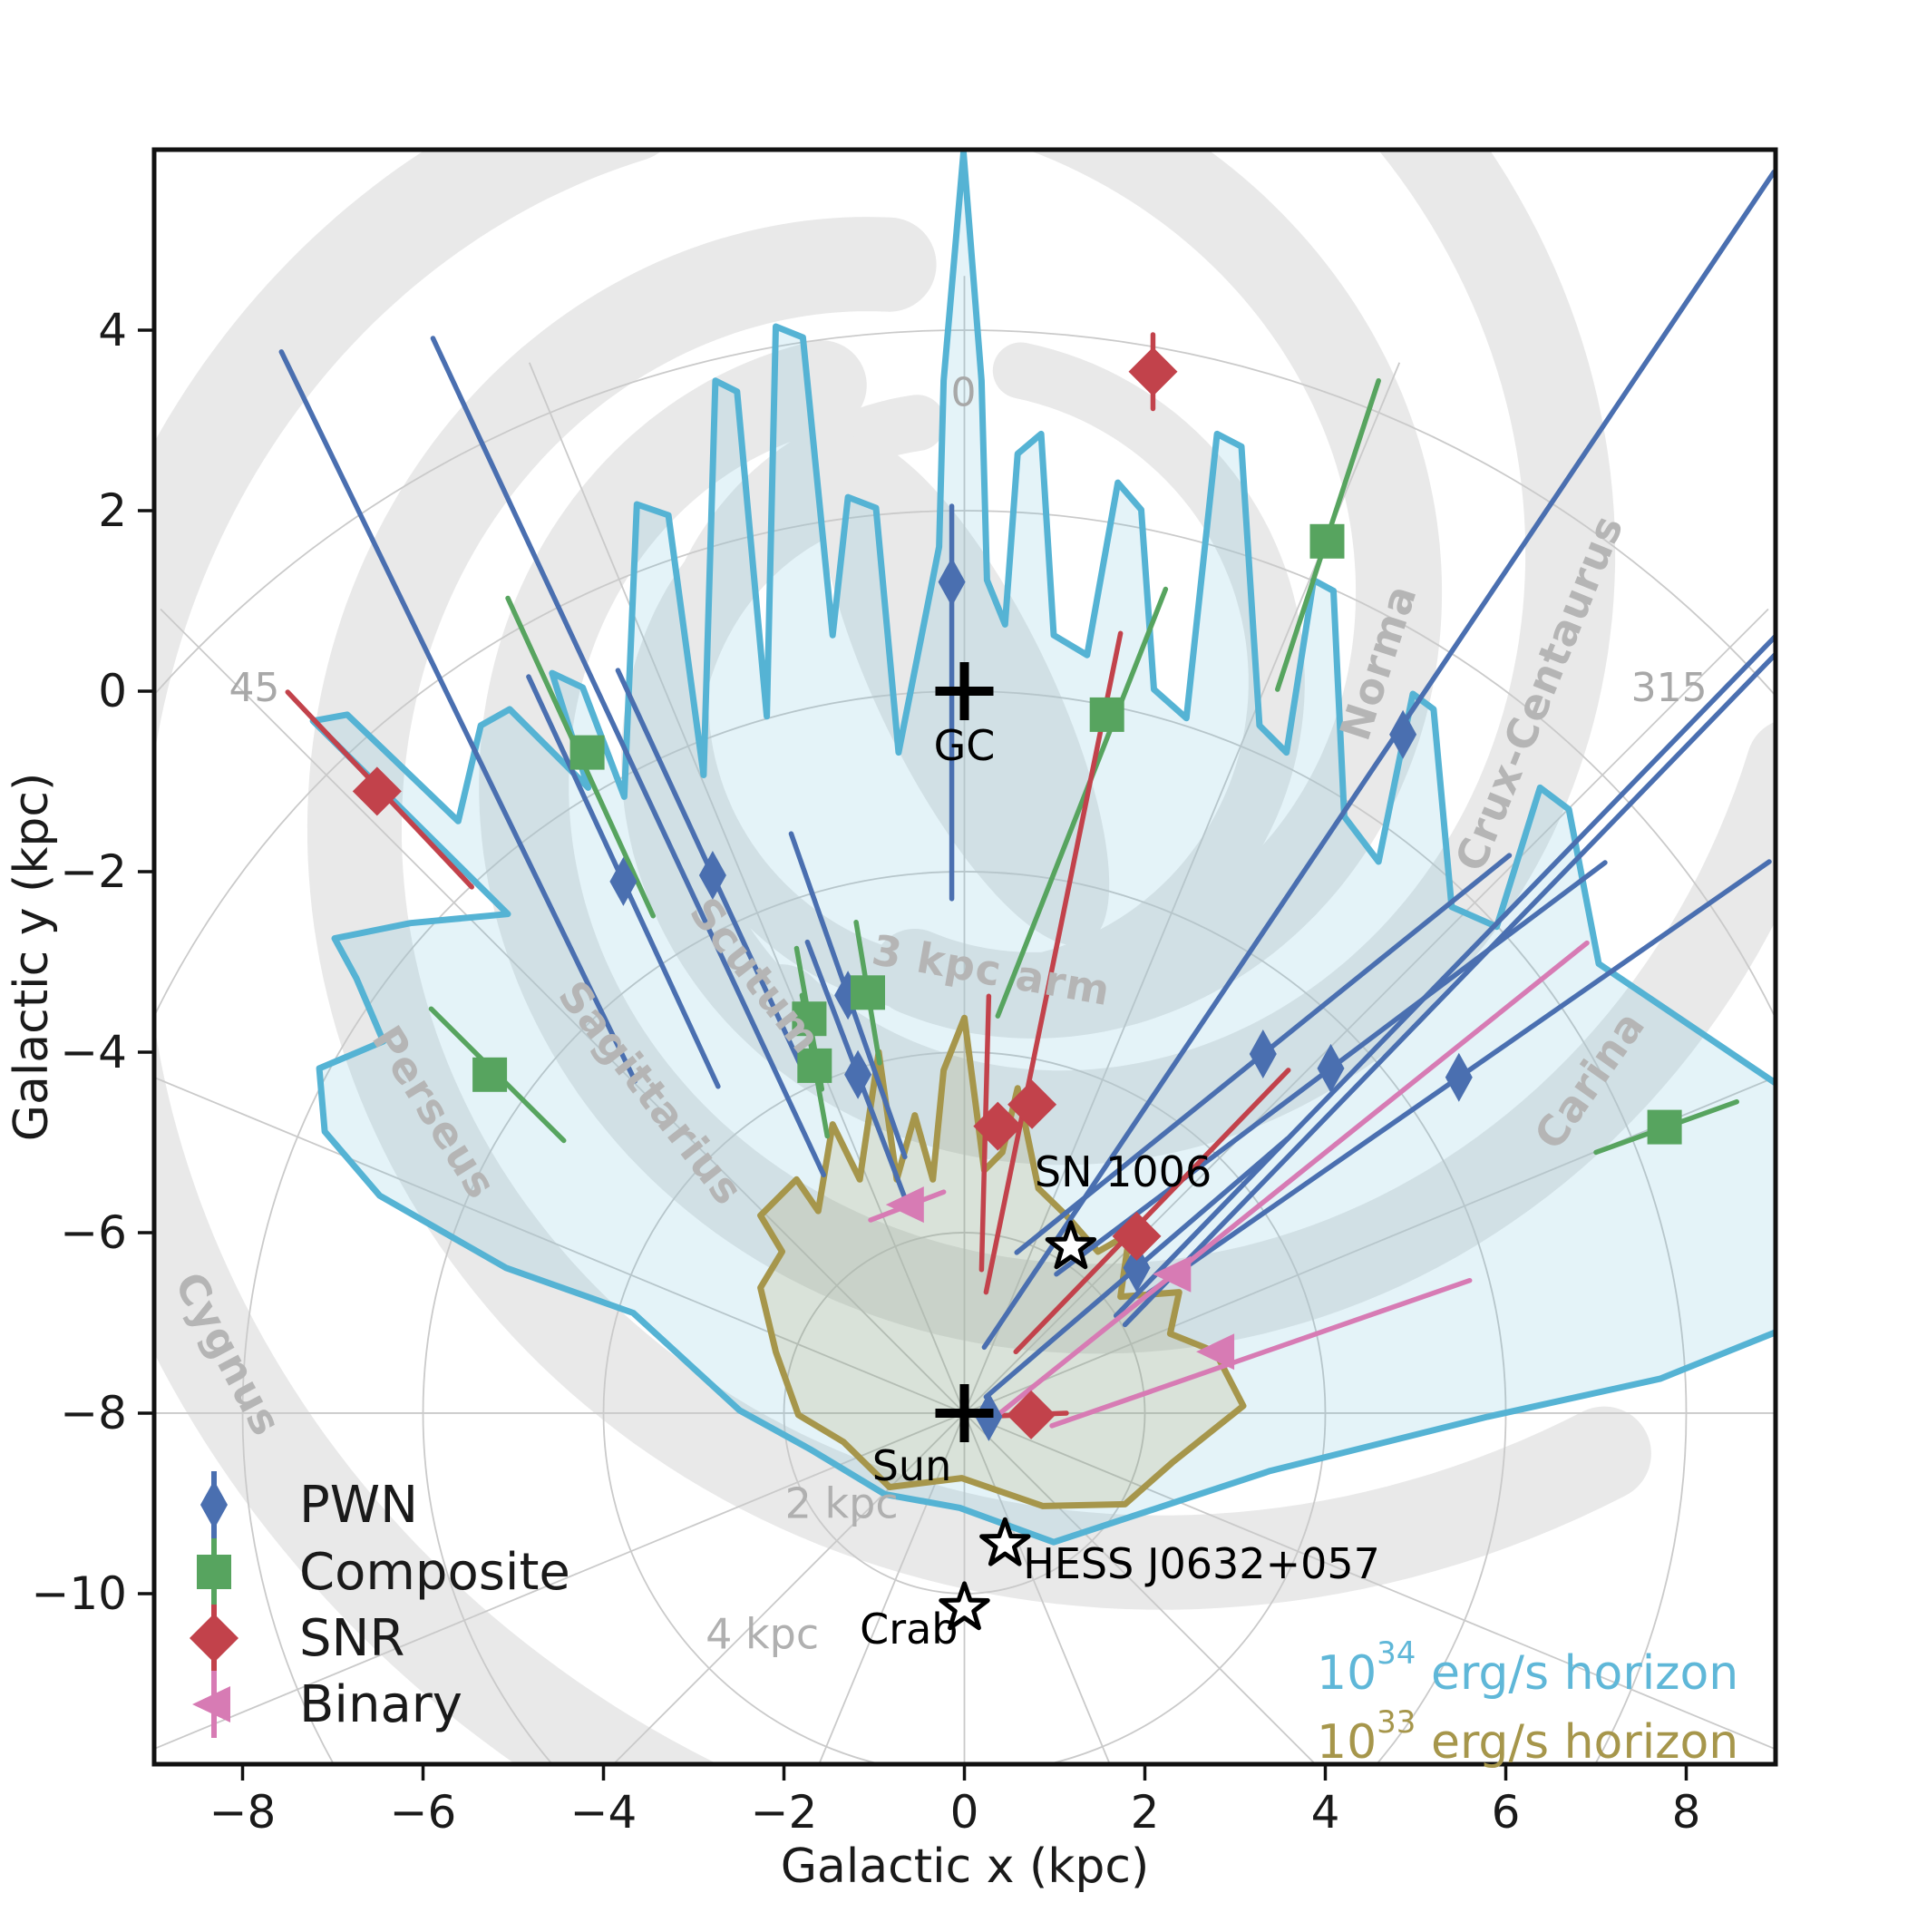  Describe the element at coordinates (603, 1812) in the screenshot. I see `x-tick-label: −4` at that location.